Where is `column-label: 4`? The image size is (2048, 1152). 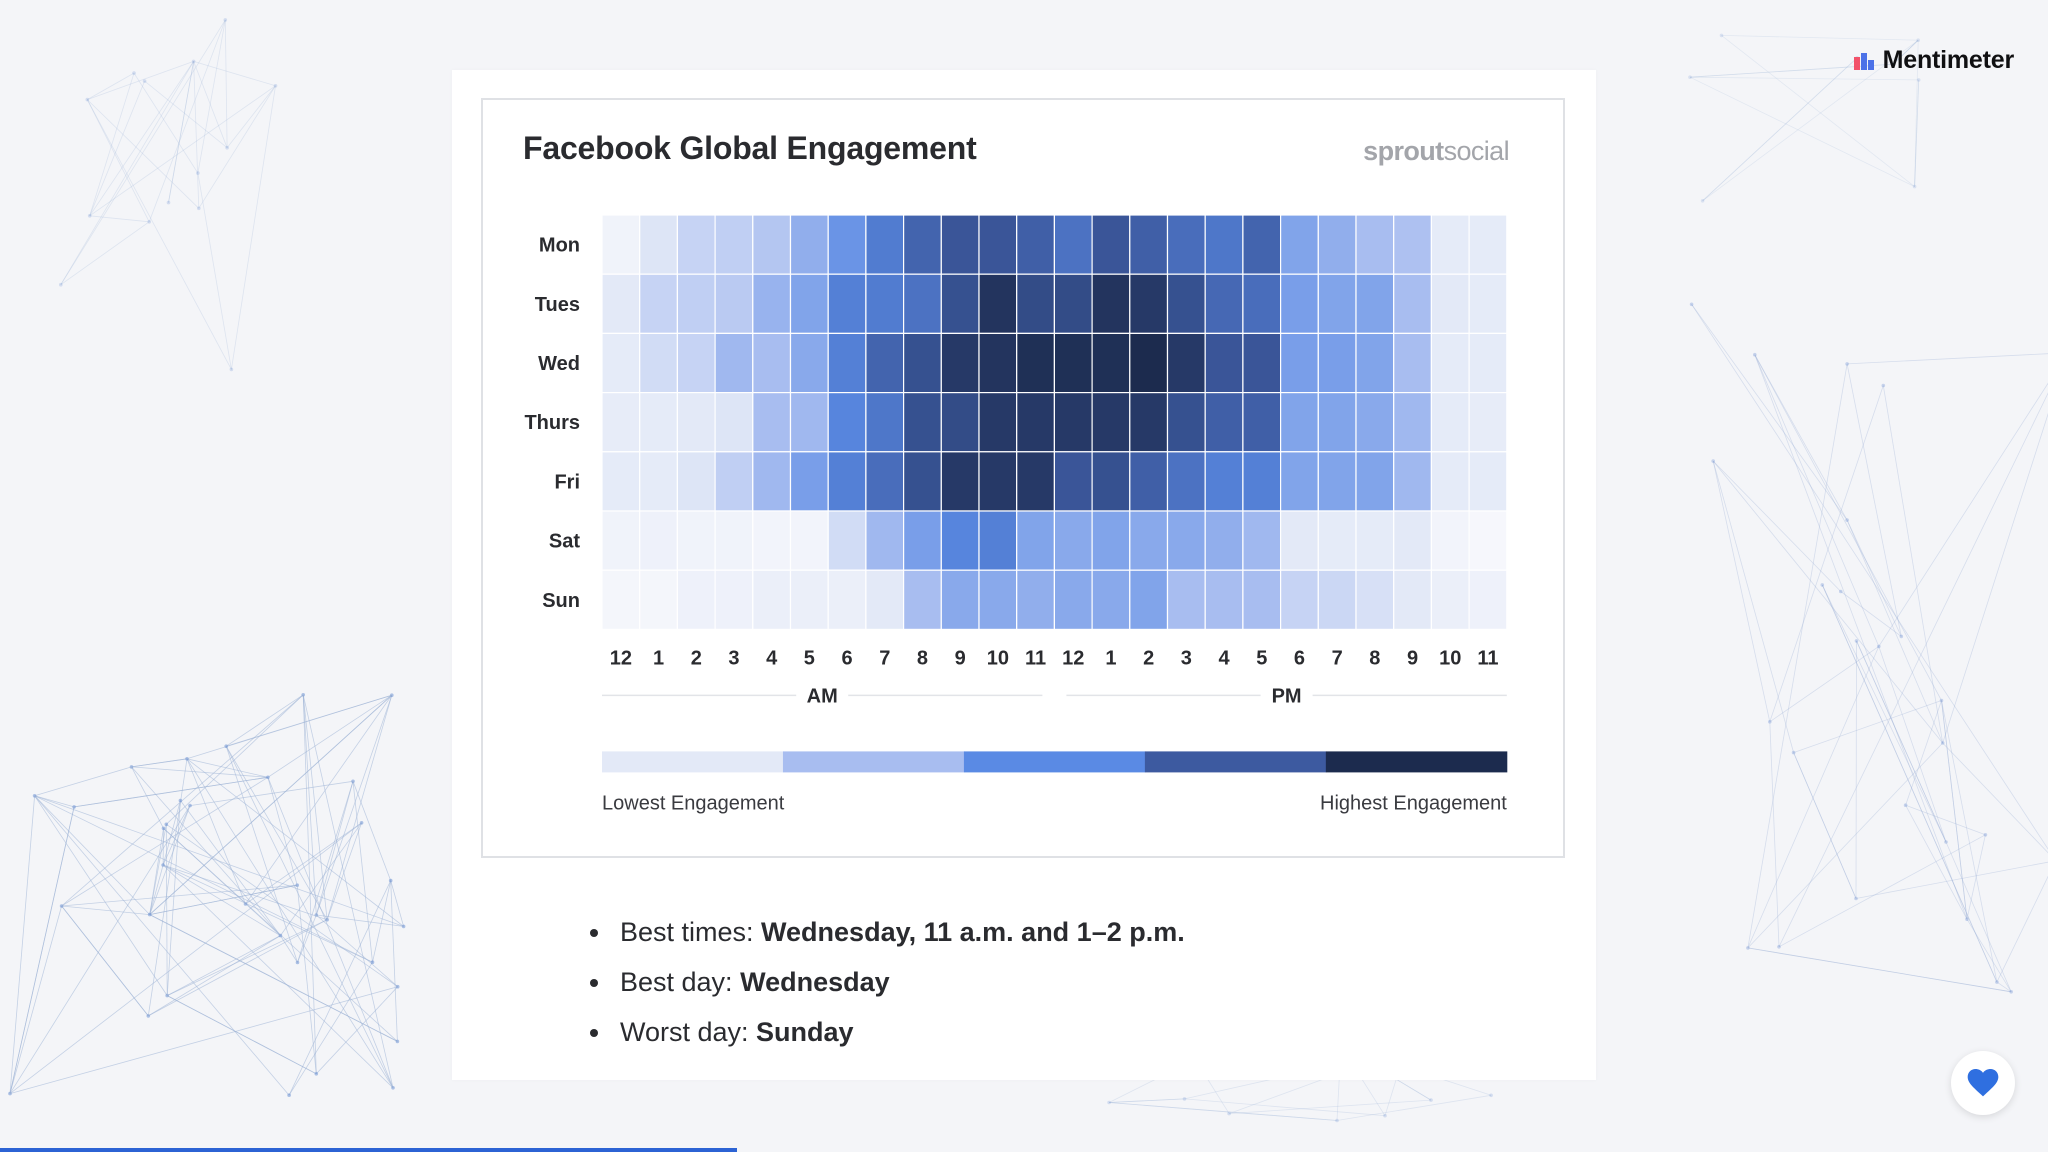
column-label: 4 is located at coordinates (1224, 658).